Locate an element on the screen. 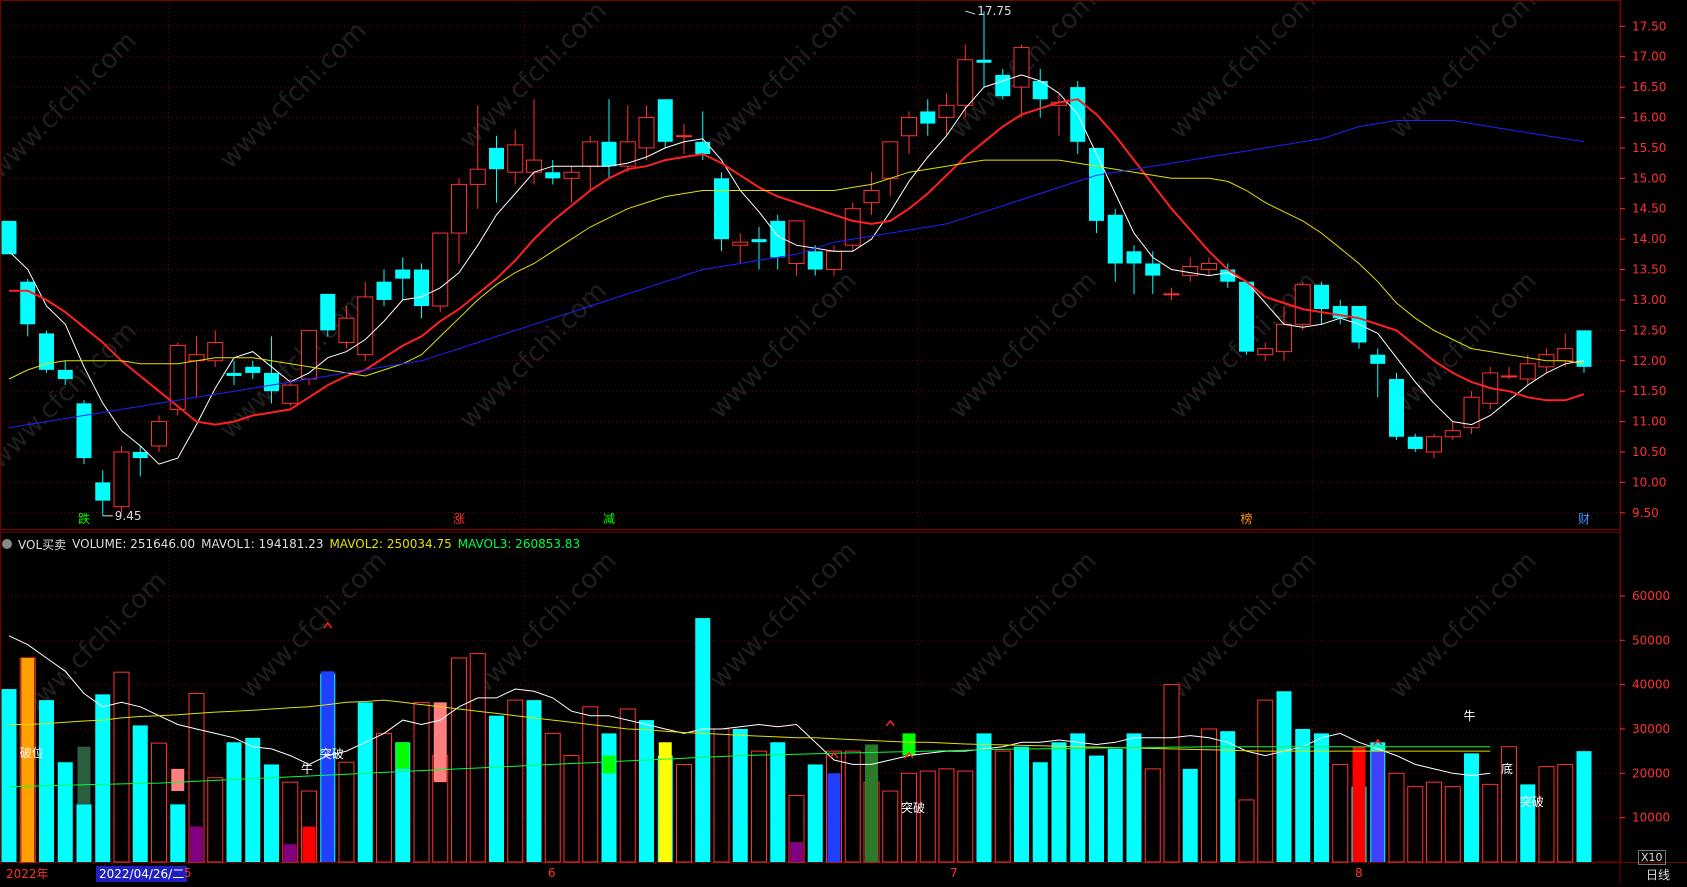 The image size is (1687, 887). event-marker: 财 is located at coordinates (1584, 519).